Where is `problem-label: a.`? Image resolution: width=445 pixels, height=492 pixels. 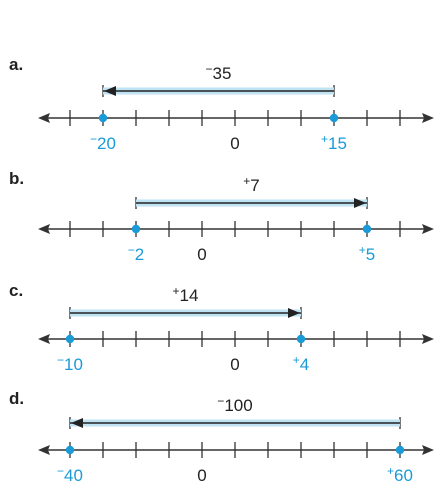
problem-label: a. is located at coordinates (16, 64).